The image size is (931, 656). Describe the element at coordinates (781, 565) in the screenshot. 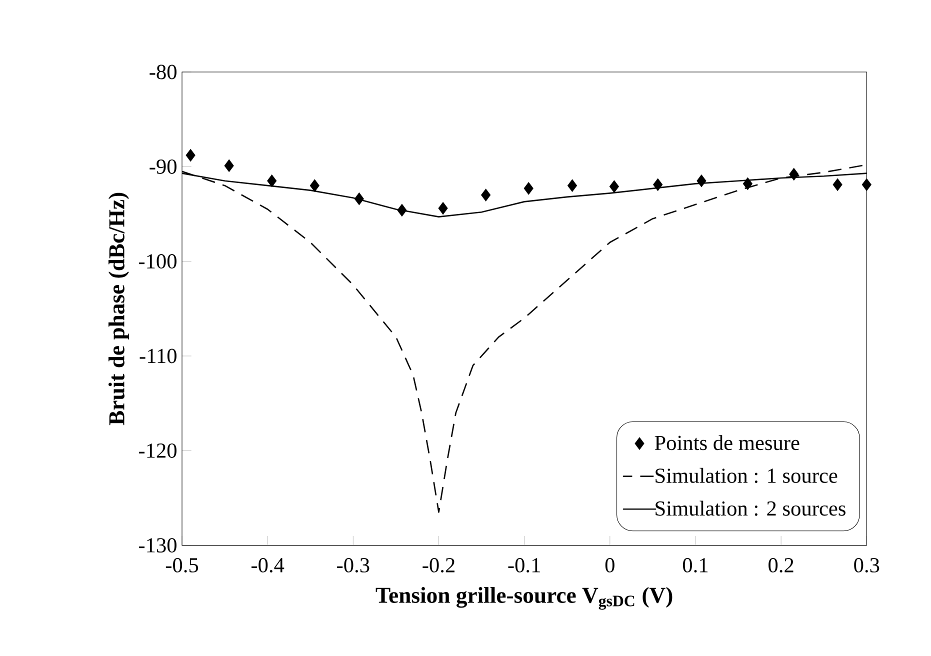

I see `x-tick-label: 0.2` at that location.